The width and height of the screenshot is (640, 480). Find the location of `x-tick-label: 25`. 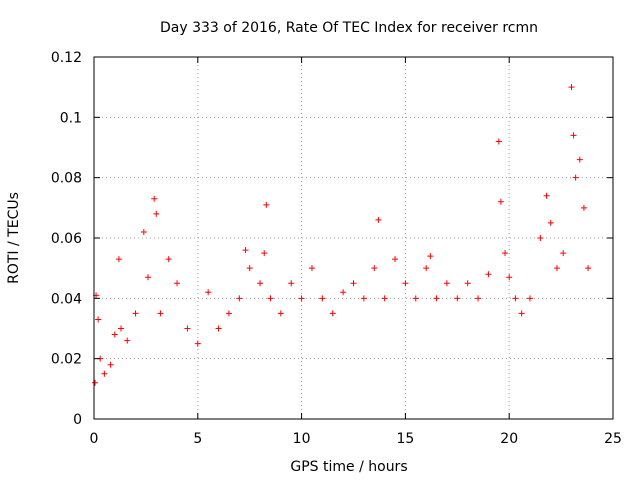

x-tick-label: 25 is located at coordinates (613, 439).